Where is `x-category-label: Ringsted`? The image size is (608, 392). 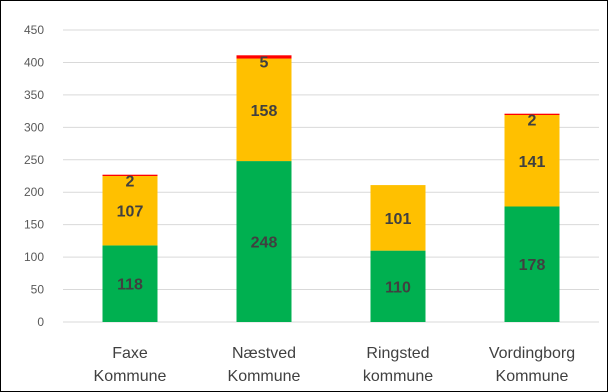
x-category-label: Ringsted is located at coordinates (397, 353).